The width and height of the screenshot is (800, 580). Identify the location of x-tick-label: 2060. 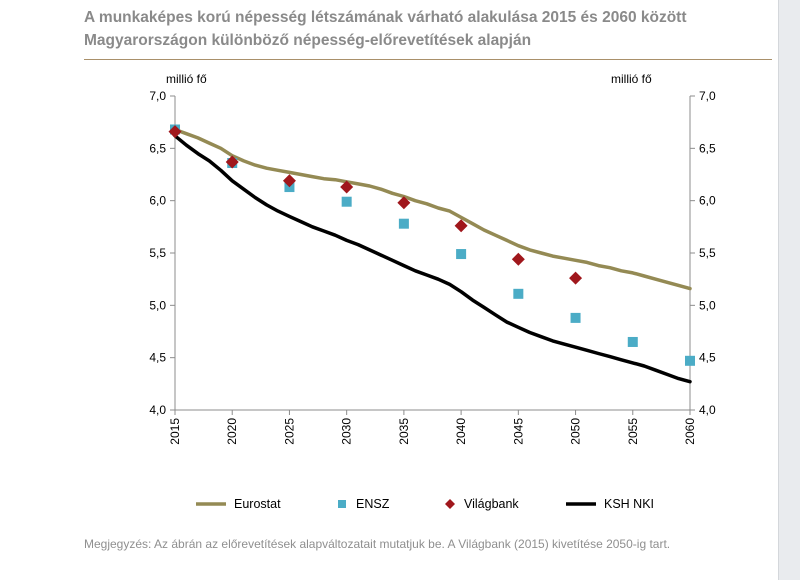
(690, 431).